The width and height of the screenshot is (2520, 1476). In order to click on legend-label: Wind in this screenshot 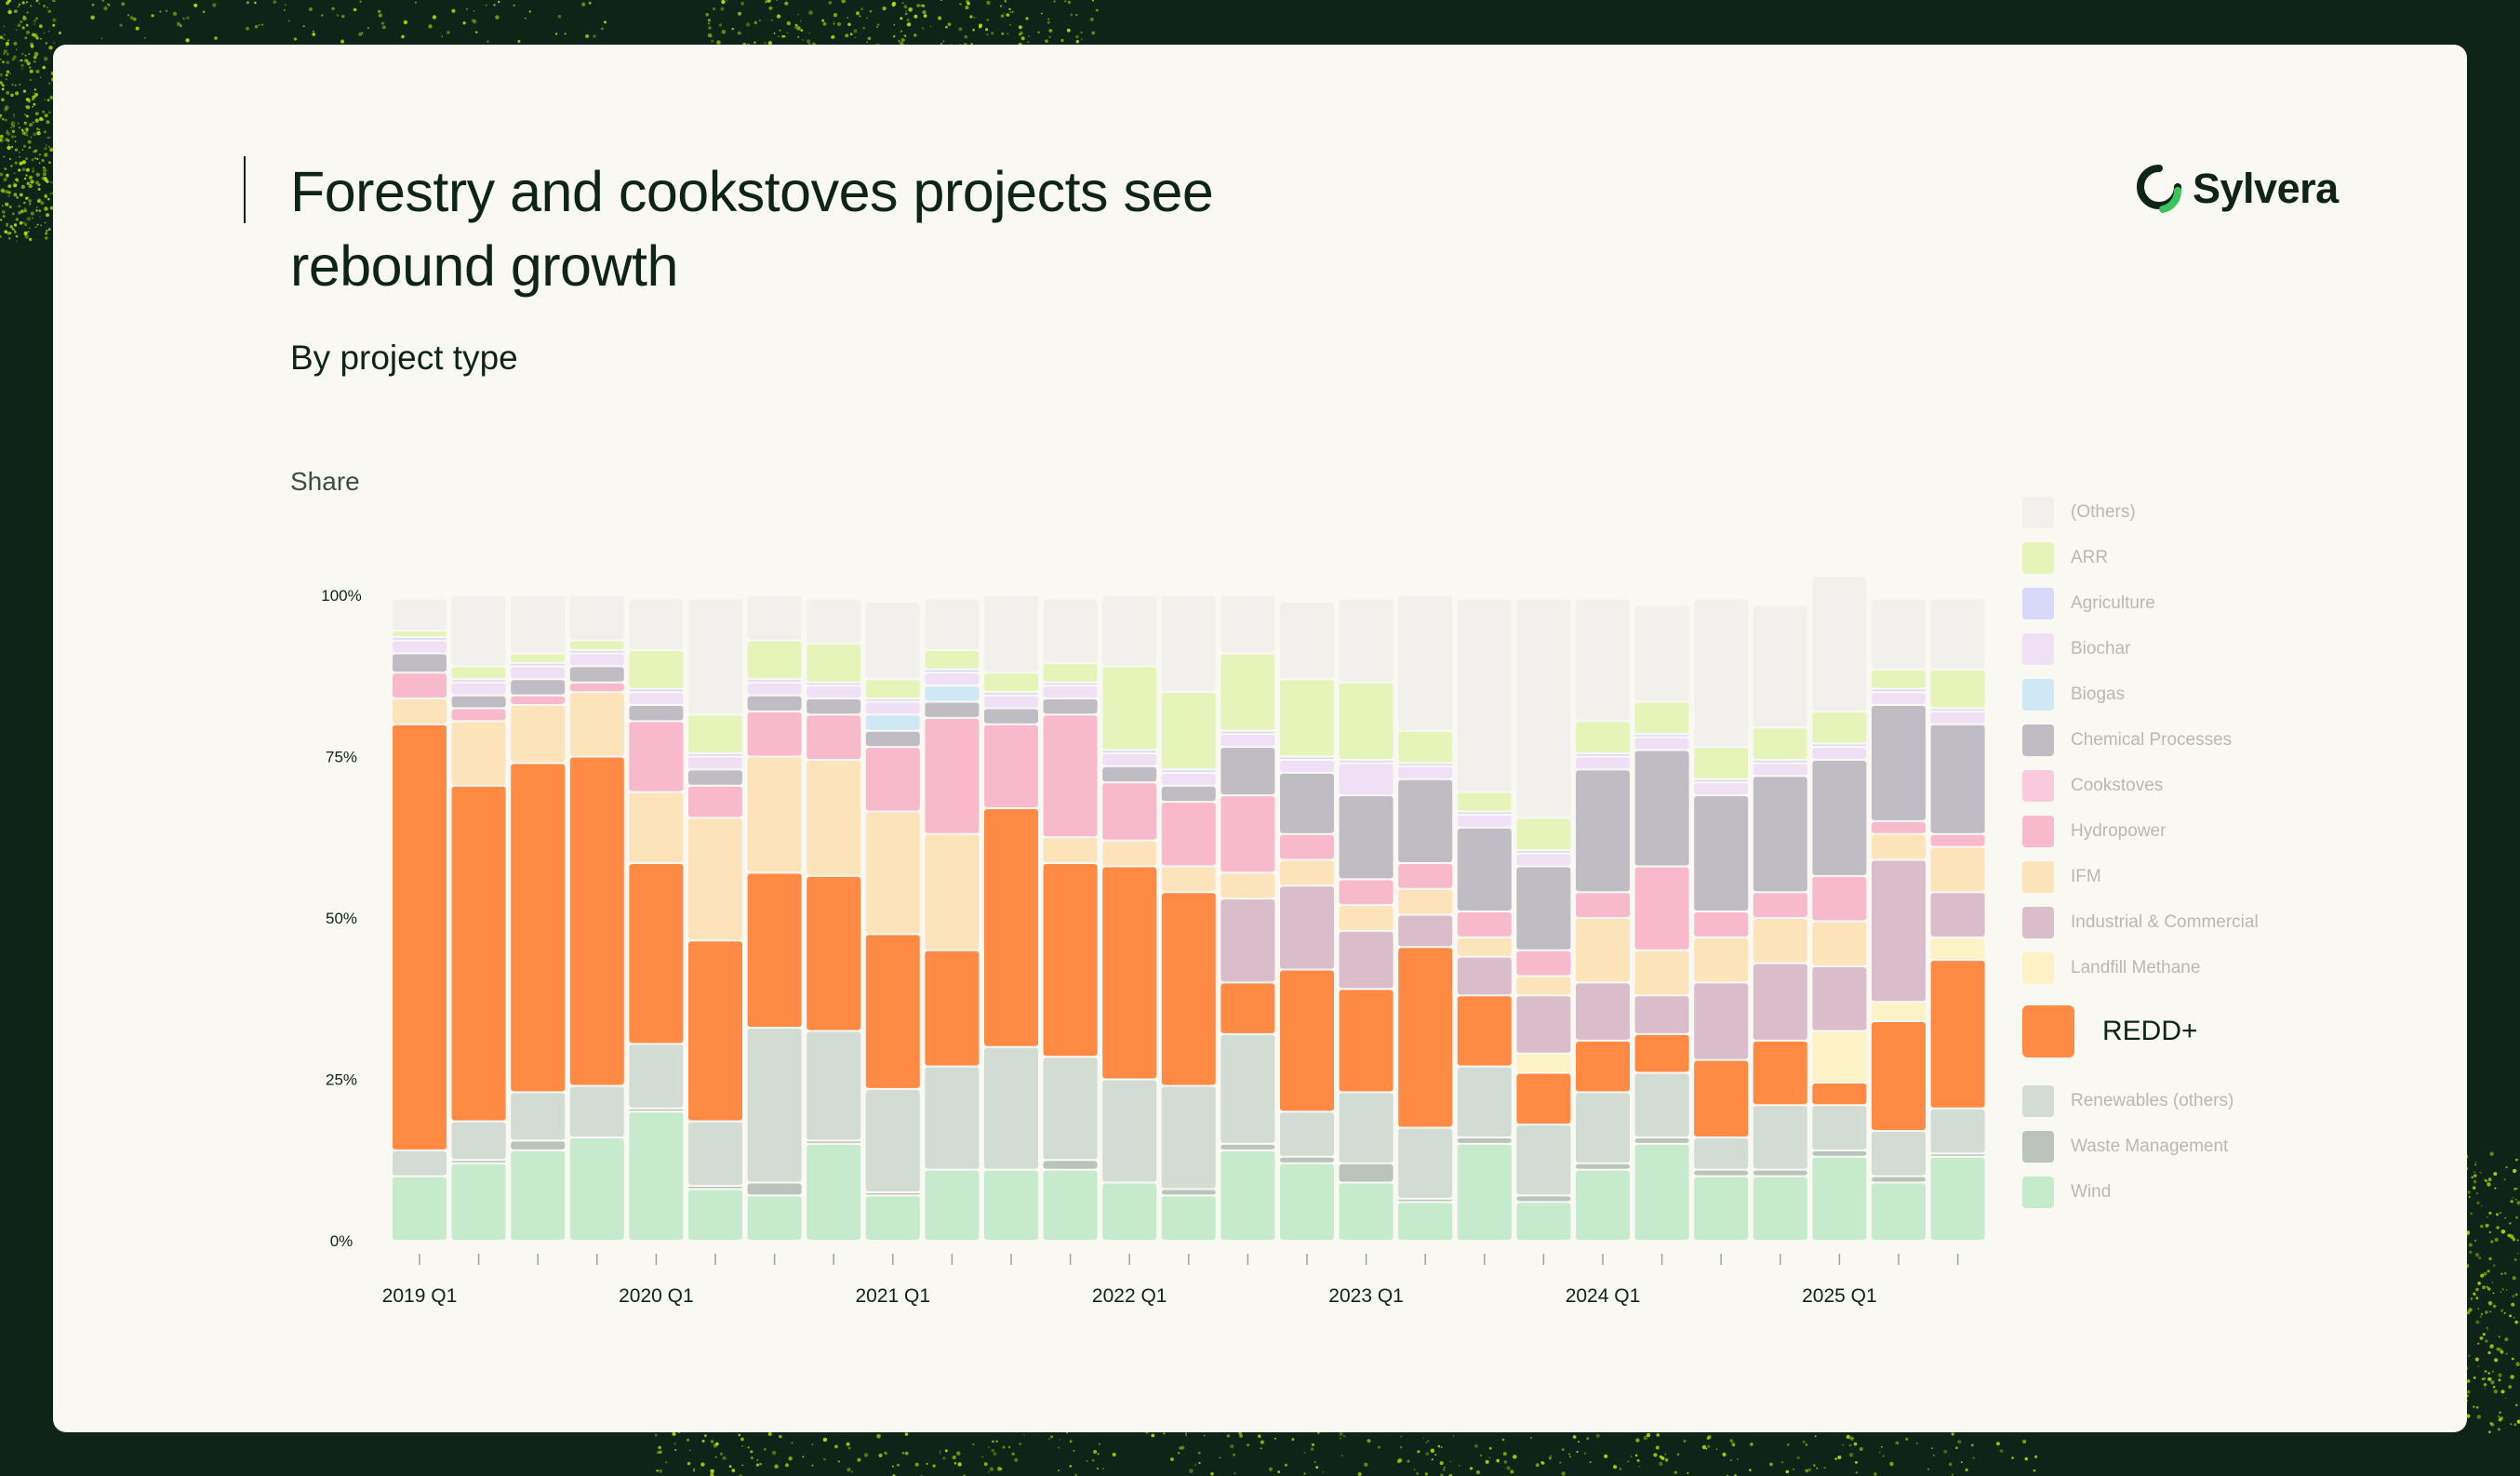, I will do `click(2091, 1192)`.